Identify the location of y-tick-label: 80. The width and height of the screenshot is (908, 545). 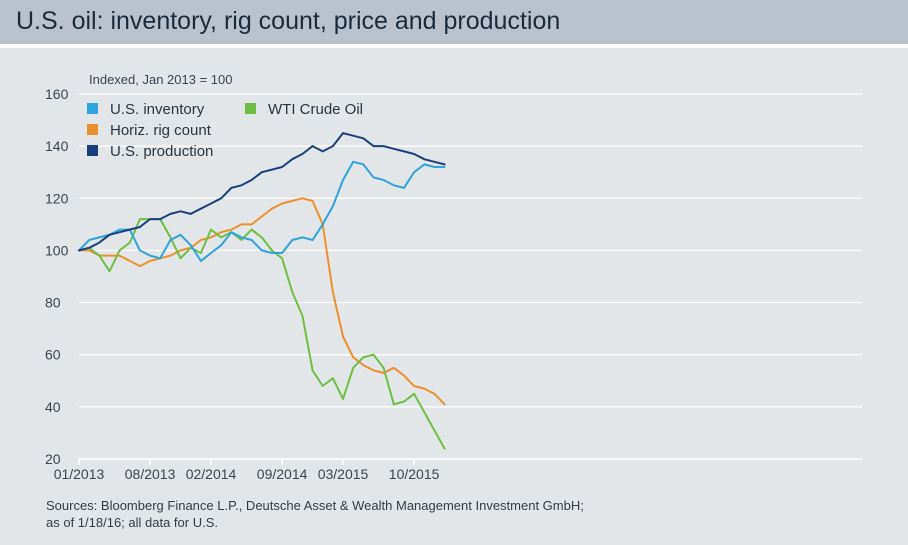
(53, 303).